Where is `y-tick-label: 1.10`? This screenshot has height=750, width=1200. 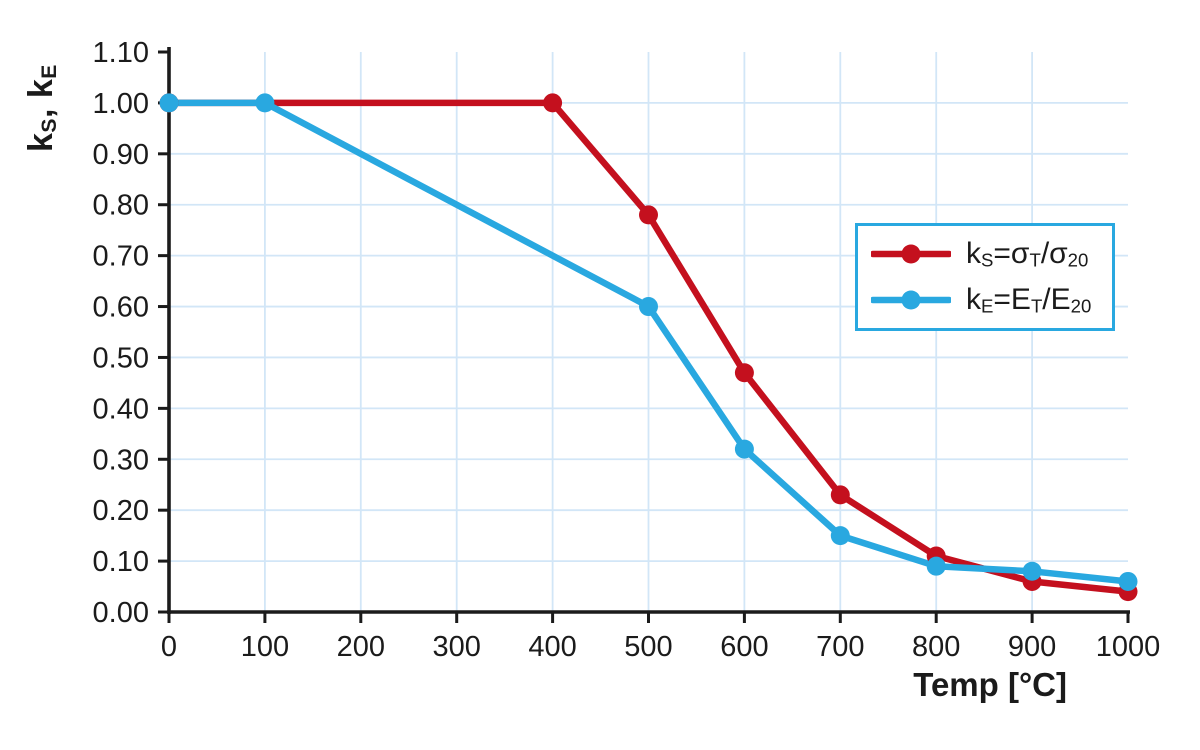 y-tick-label: 1.10 is located at coordinates (121, 53).